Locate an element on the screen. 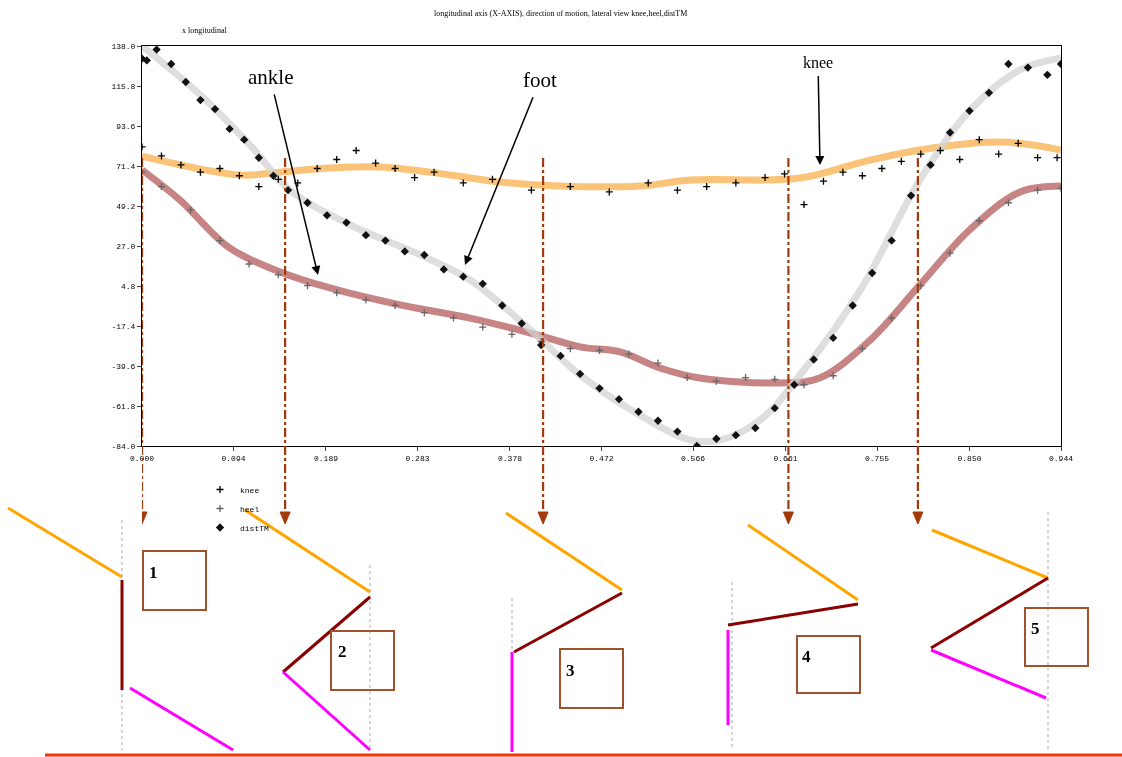  y-tick-label: 4.8 is located at coordinates (128, 286).